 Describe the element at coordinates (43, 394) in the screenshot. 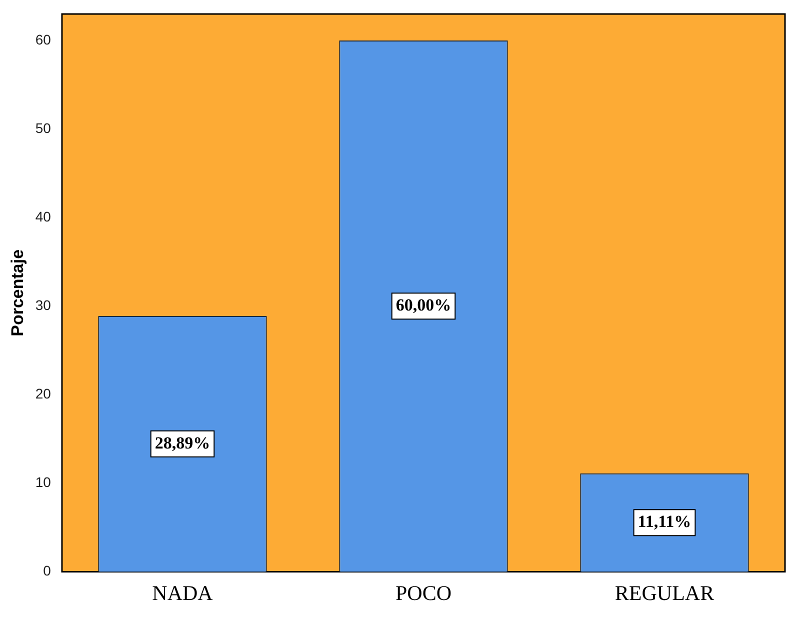

I see `y-tick-label: 20` at that location.